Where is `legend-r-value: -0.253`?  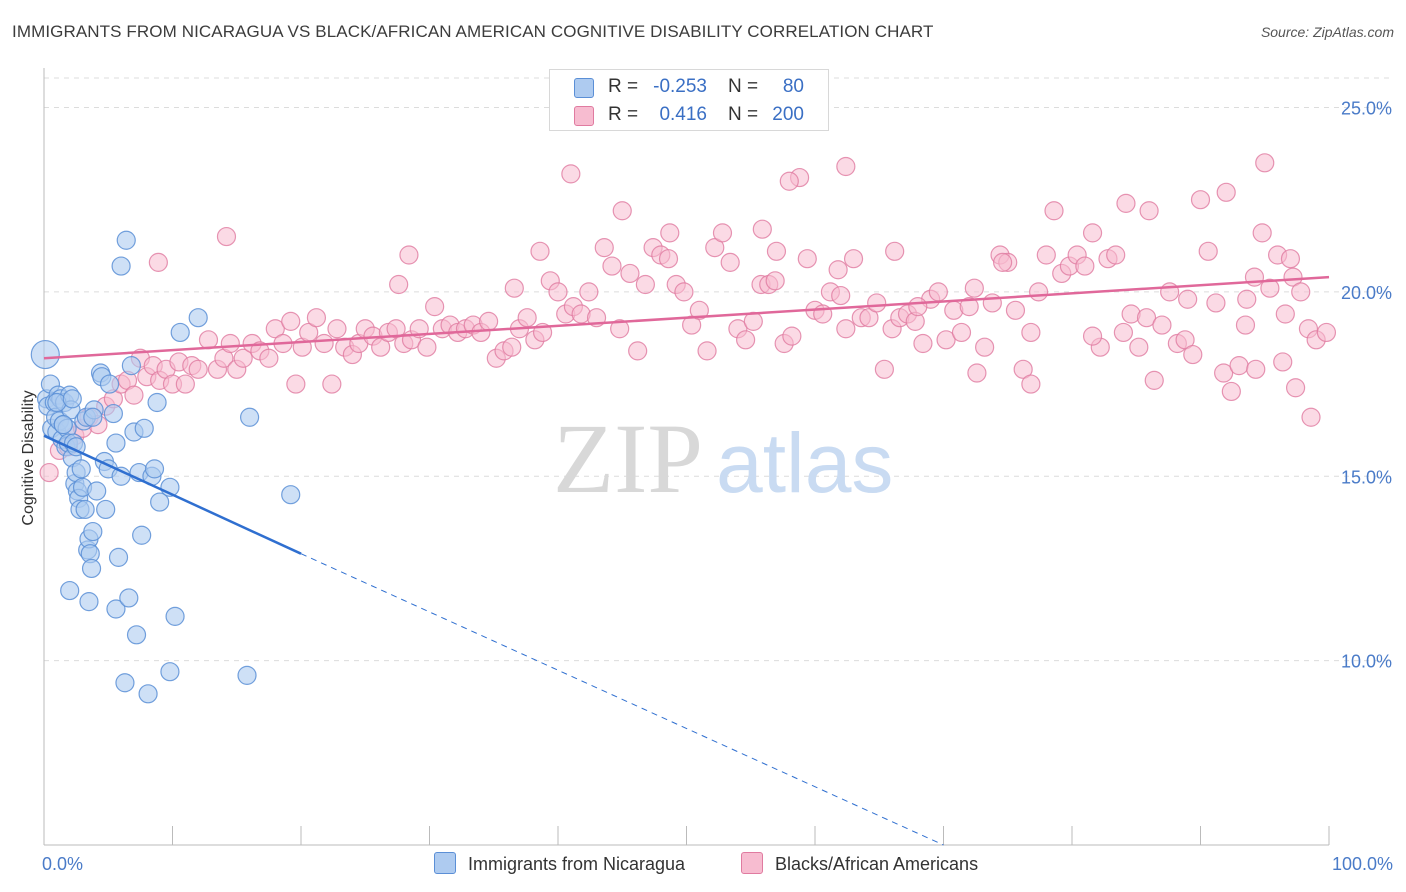
legend-r-value: -0.253 is located at coordinates (680, 86).